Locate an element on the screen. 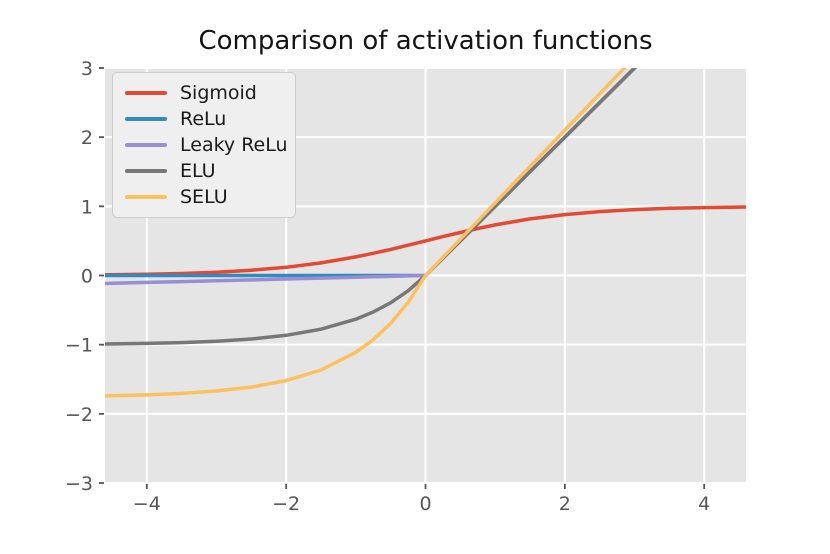 This screenshot has height=554, width=830. legend-label-relu: ReLu is located at coordinates (203, 119).